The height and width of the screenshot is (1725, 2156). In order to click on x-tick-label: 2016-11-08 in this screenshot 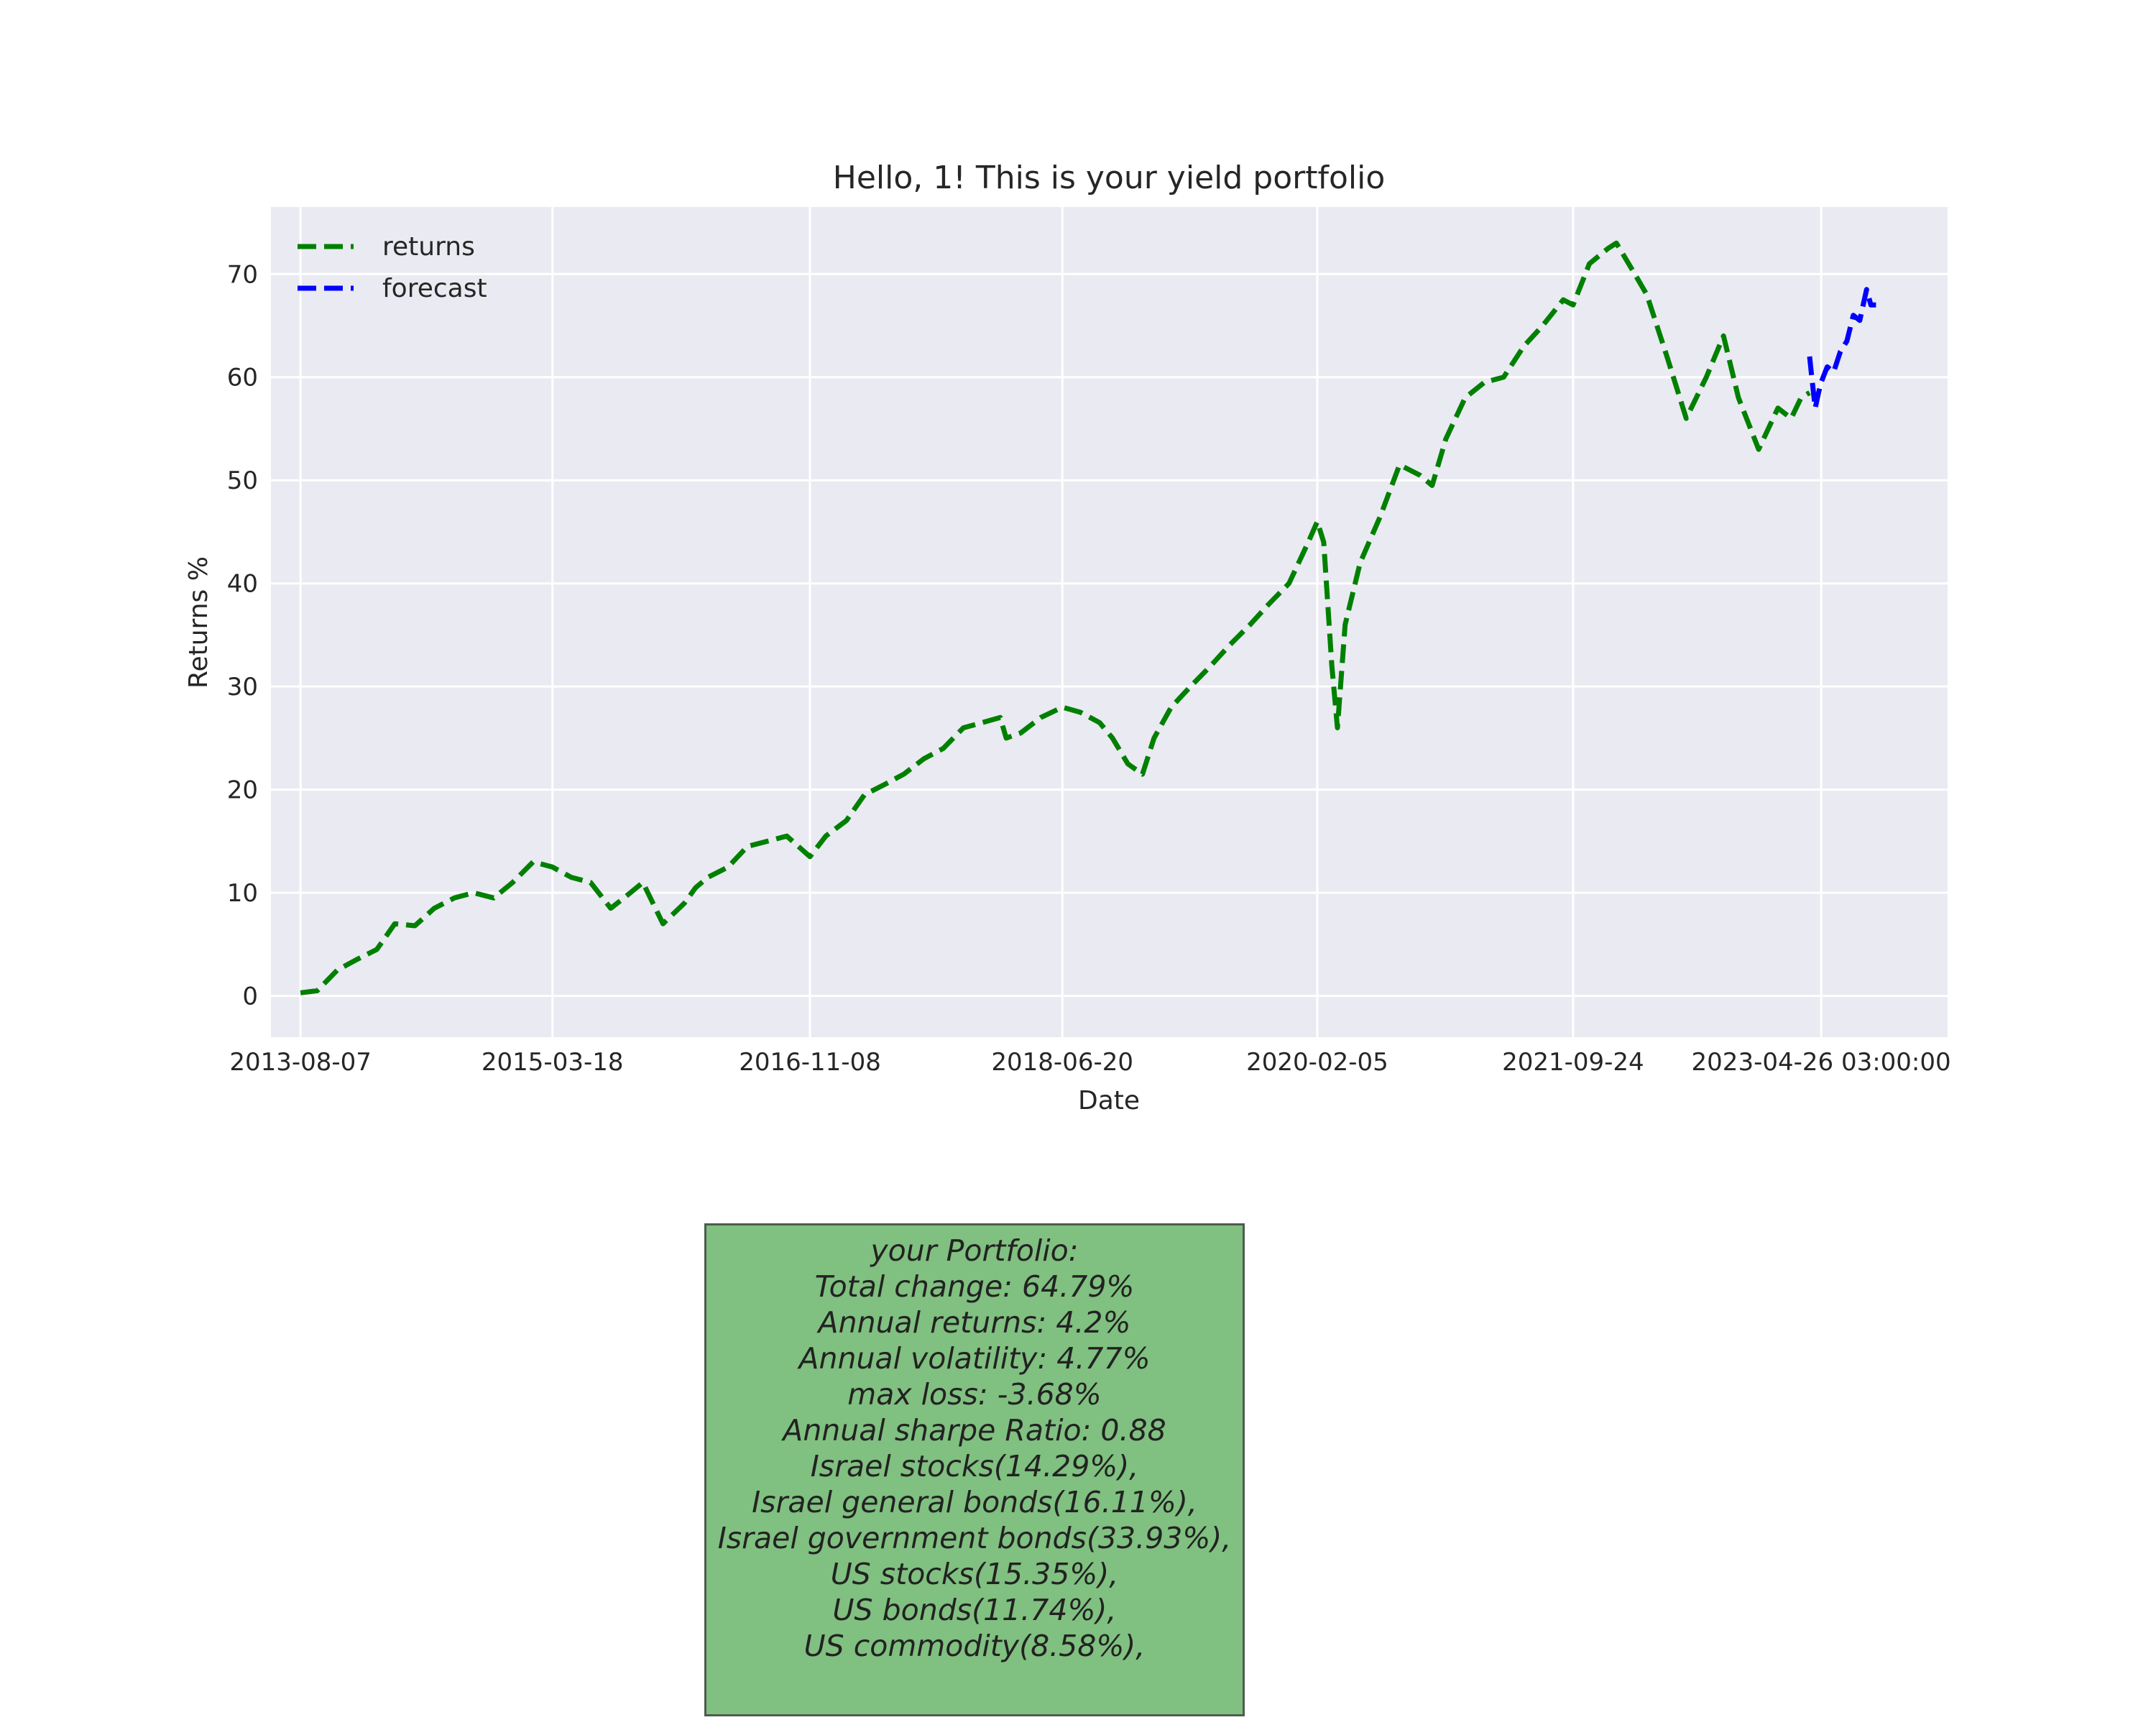, I will do `click(810, 1062)`.